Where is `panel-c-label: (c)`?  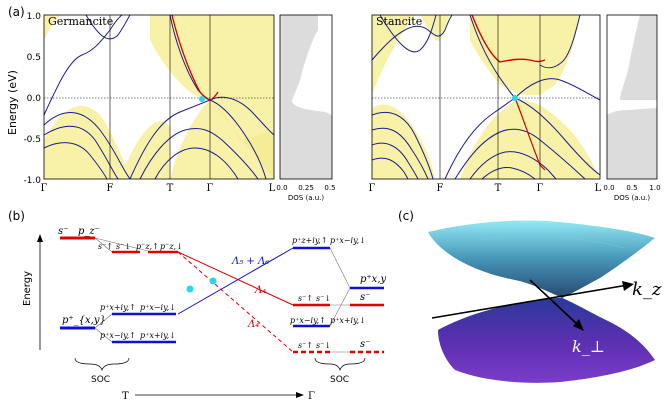
panel-c-label: (c) is located at coordinates (406, 216).